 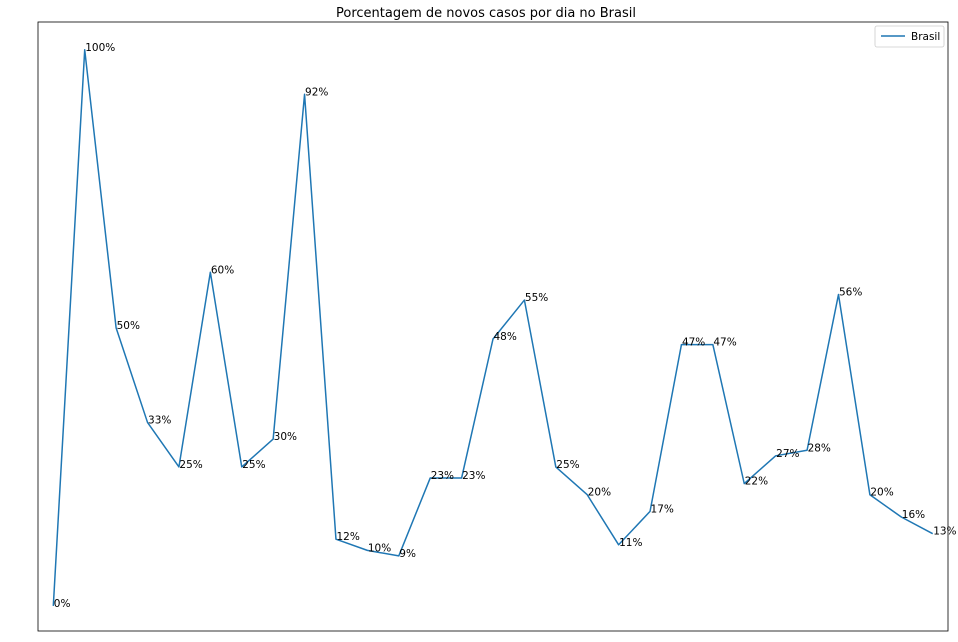 I want to click on data-label: 56%, so click(x=850, y=293).